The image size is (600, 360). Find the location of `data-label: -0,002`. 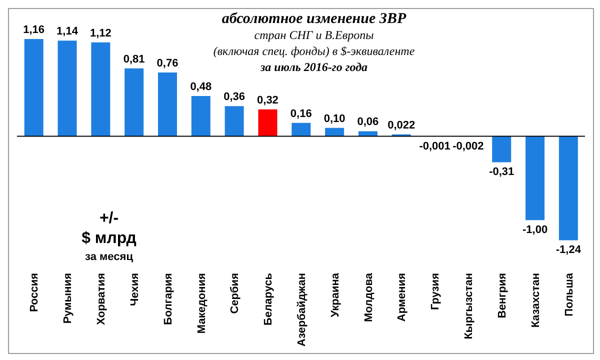

data-label: -0,002 is located at coordinates (468, 146).